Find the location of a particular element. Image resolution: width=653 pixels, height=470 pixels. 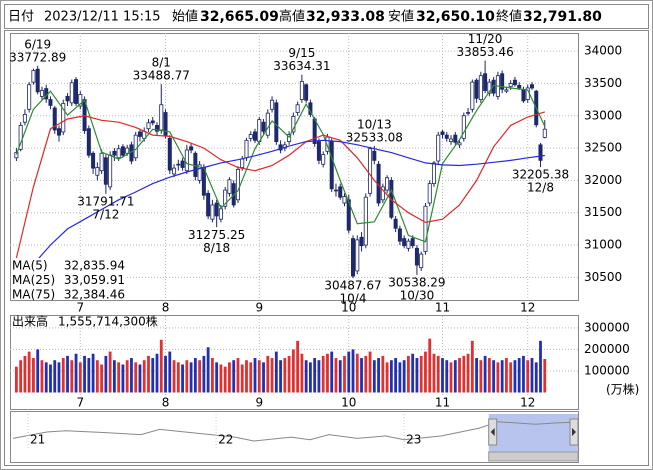

header-value: 32,650.10 is located at coordinates (455, 17).